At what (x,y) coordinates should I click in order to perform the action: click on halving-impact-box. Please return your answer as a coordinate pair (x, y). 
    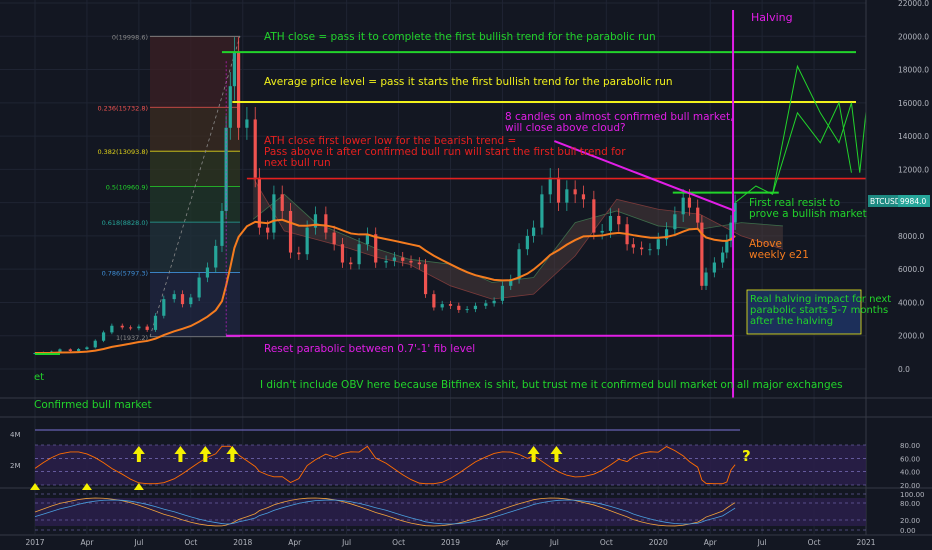
    Looking at the image, I should click on (804, 312).